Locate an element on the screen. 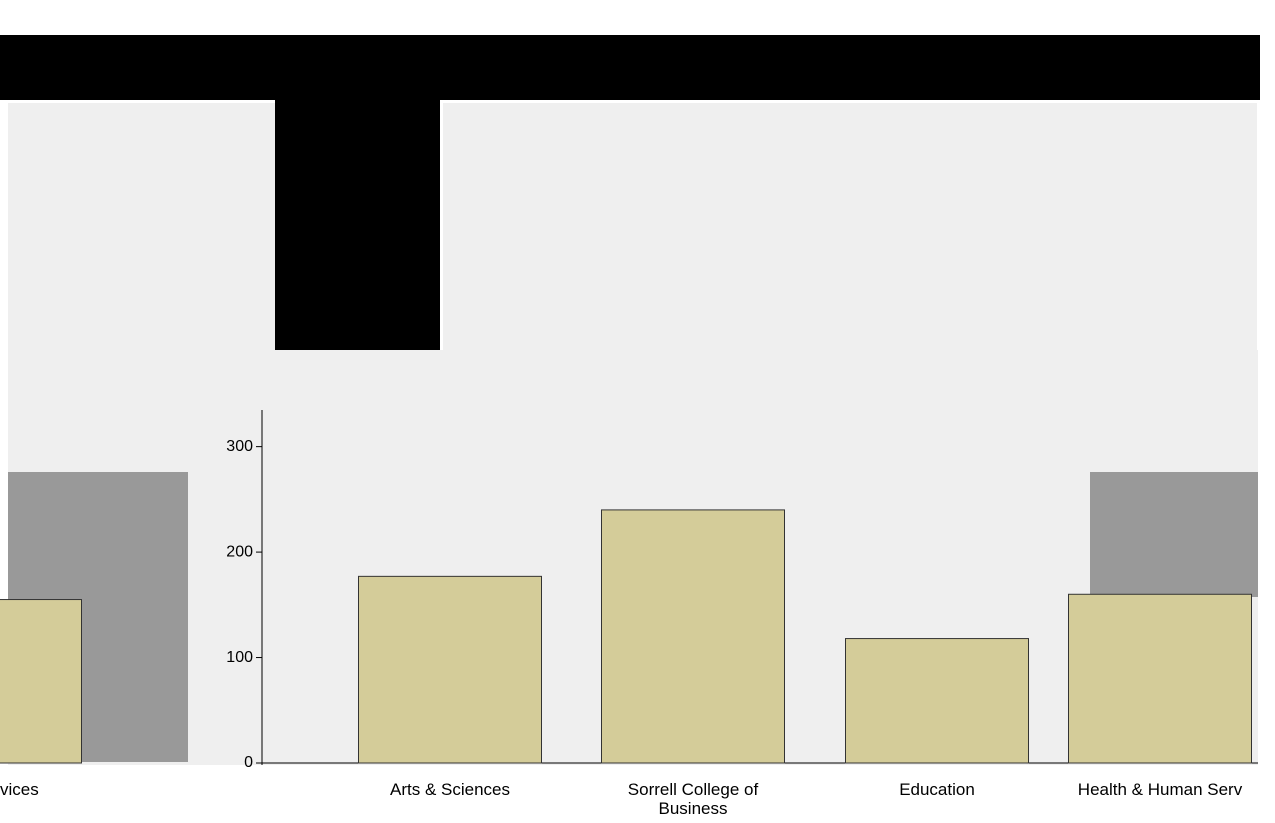  x-tick-label: Health & Human Serv is located at coordinates (1160, 789).